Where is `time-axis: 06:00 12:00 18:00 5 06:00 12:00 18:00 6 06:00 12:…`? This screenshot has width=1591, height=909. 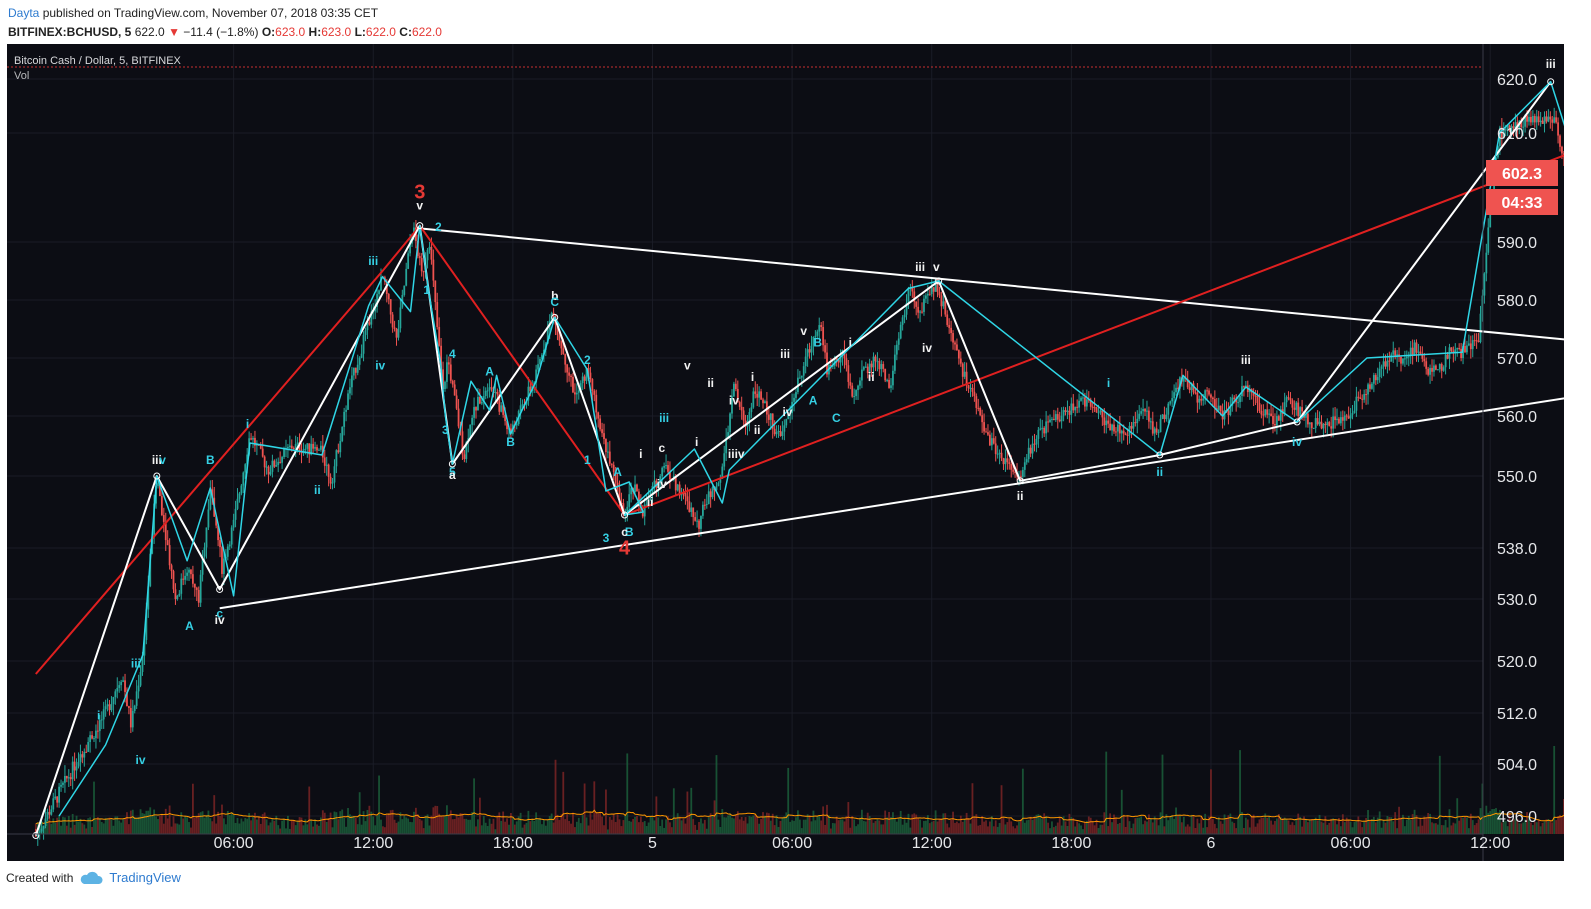
time-axis: 06:00 12:00 18:00 5 06:00 12:00 18:00 6 06:00 12:… is located at coordinates (758, 842).